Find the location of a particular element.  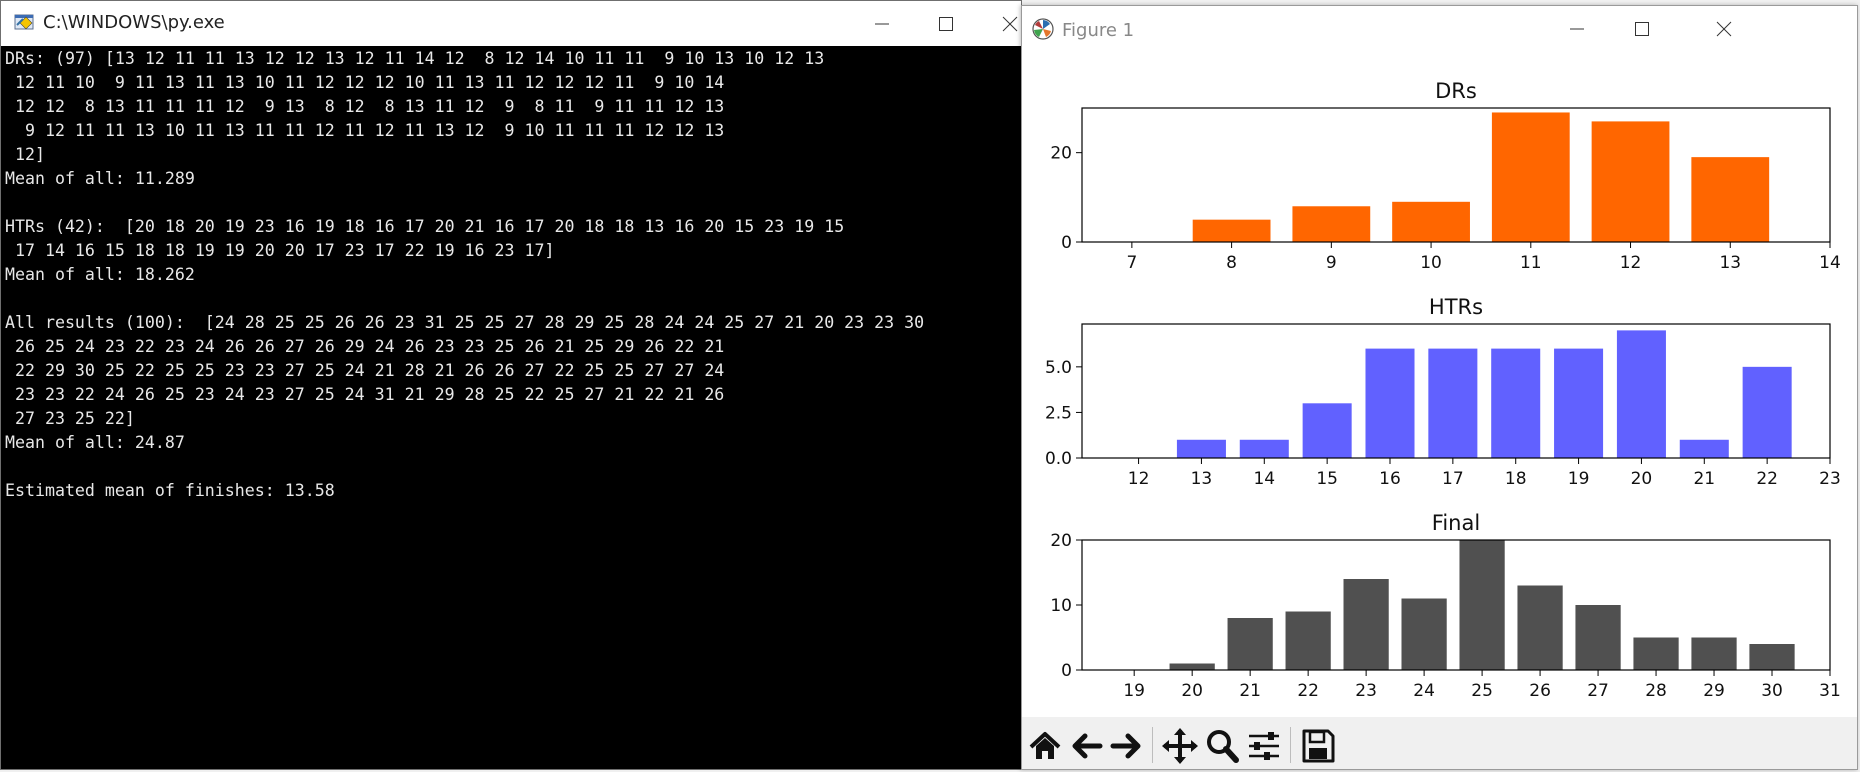

x-tick-label: 24 is located at coordinates (1424, 691).